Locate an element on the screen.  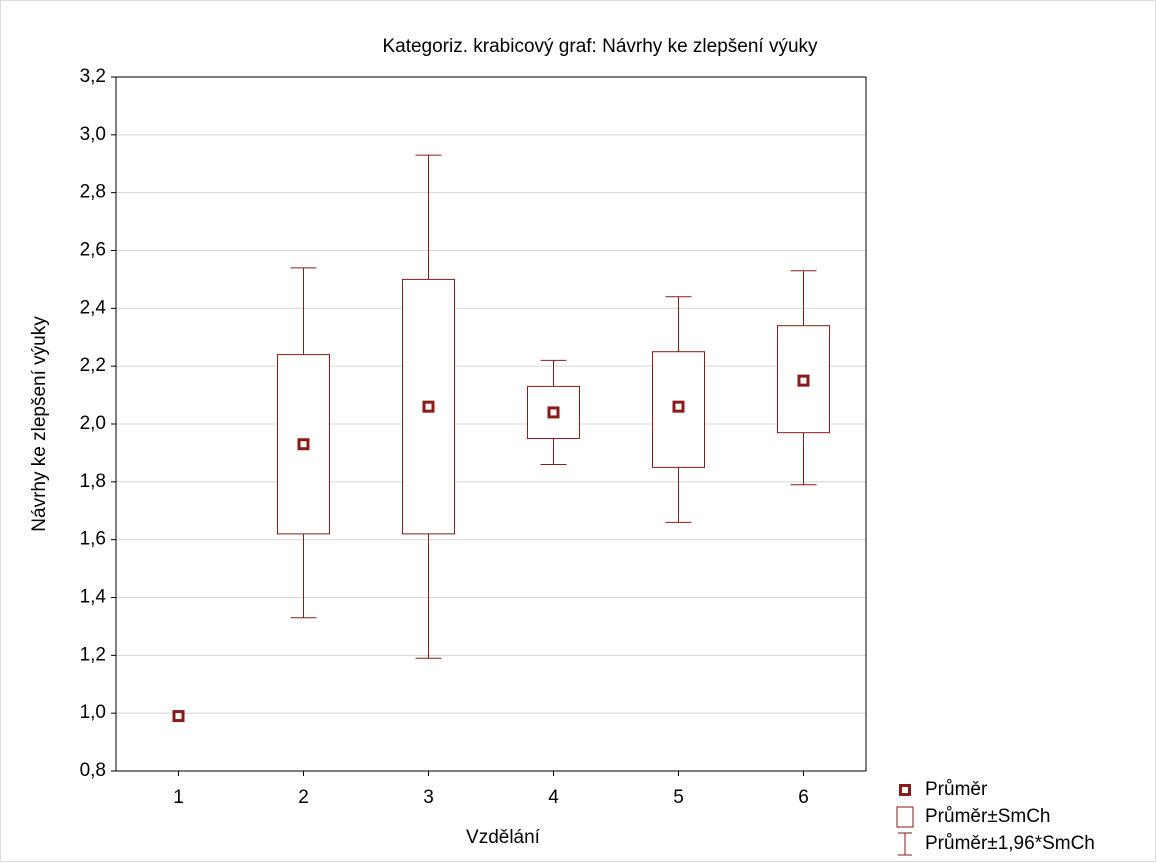
y-tick-label: 1,0 is located at coordinates (93, 712).